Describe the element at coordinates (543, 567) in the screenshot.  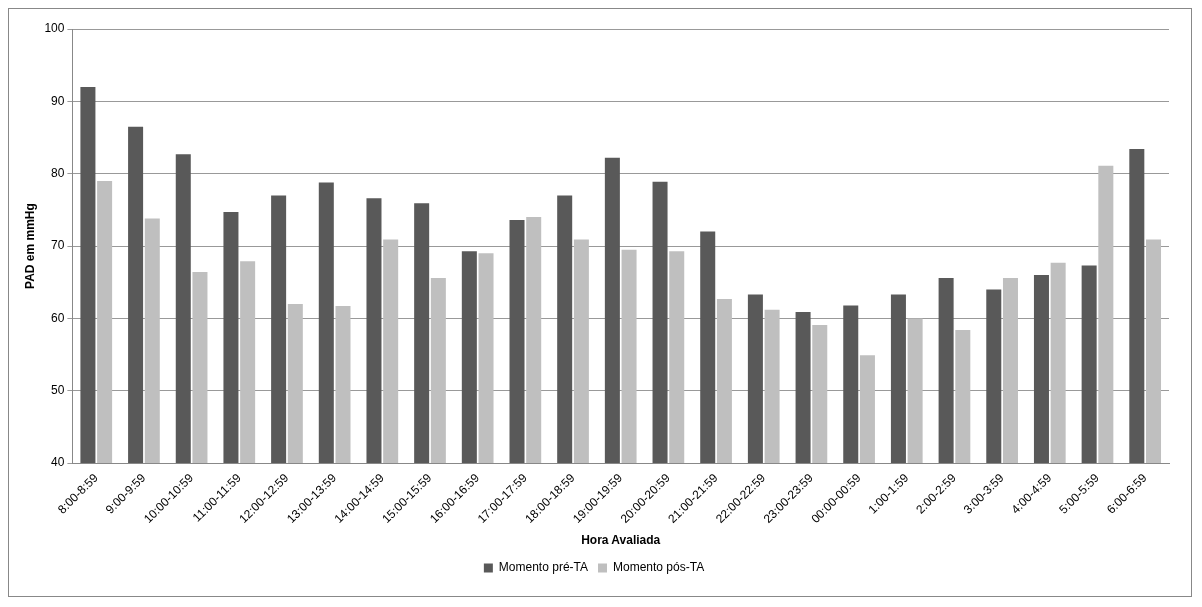
I see `legend-label: Momento pré-TA` at that location.